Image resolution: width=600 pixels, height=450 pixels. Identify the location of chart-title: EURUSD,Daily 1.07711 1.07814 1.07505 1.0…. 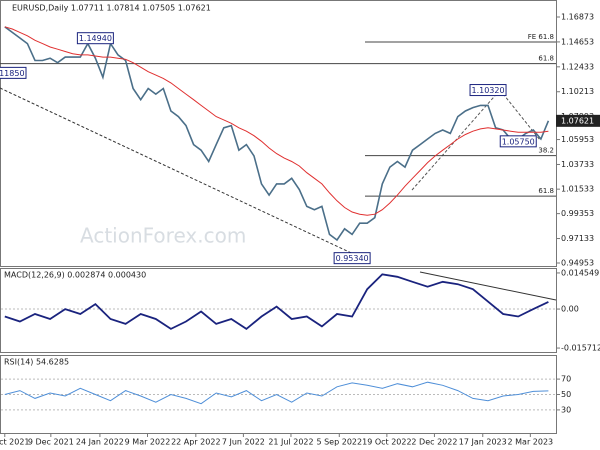
(111, 8).